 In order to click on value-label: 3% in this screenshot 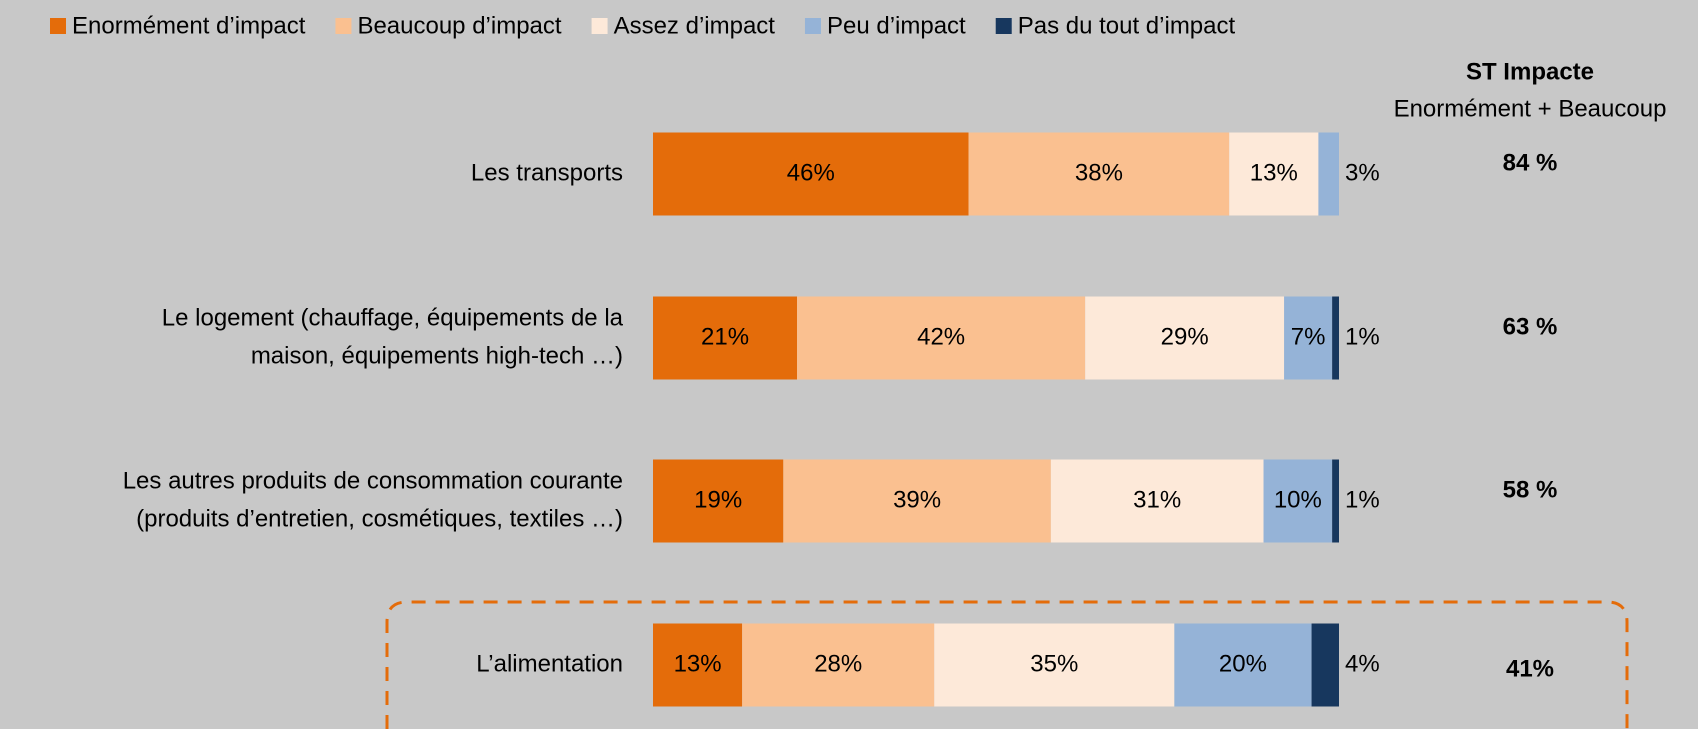, I will do `click(1362, 172)`.